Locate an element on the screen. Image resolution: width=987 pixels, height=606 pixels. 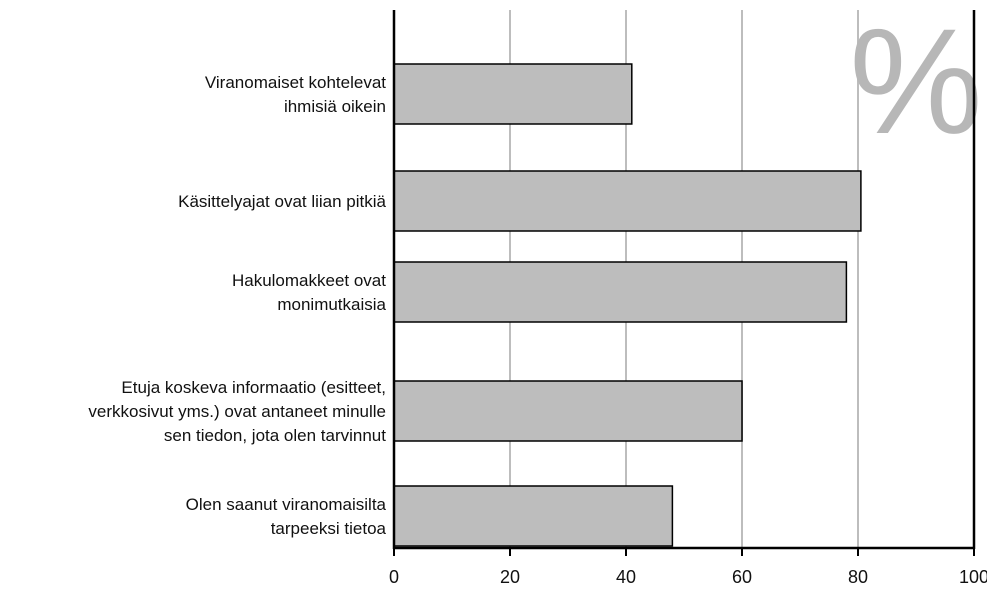
category-label-3: Hakulomakkeet ovat monimutkaisia is located at coordinates (309, 292).